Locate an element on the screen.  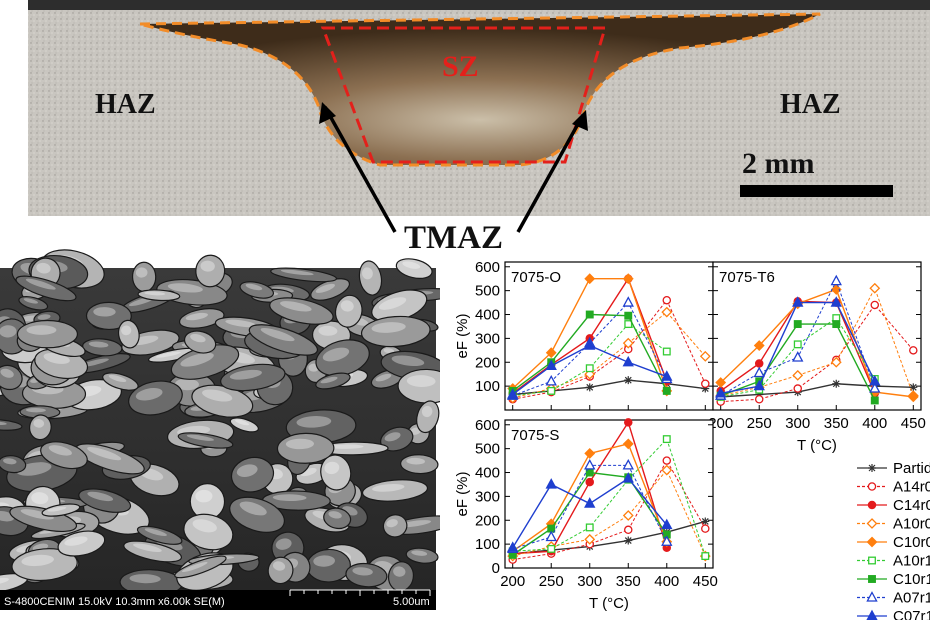
legend-label: A10r1 is located at coordinates (911, 561).